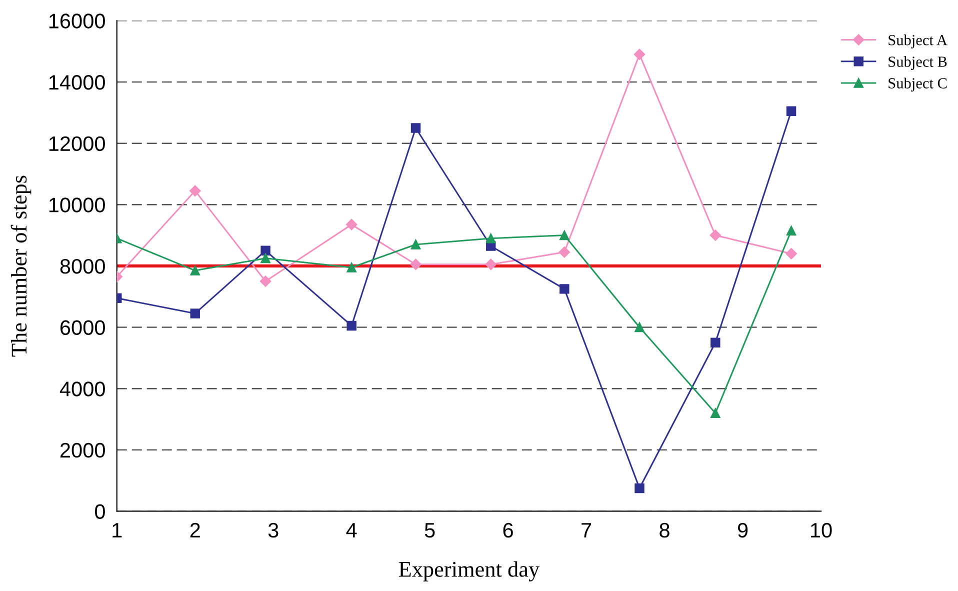  Describe the element at coordinates (429, 530) in the screenshot. I see `x-tick-label: 5` at that location.